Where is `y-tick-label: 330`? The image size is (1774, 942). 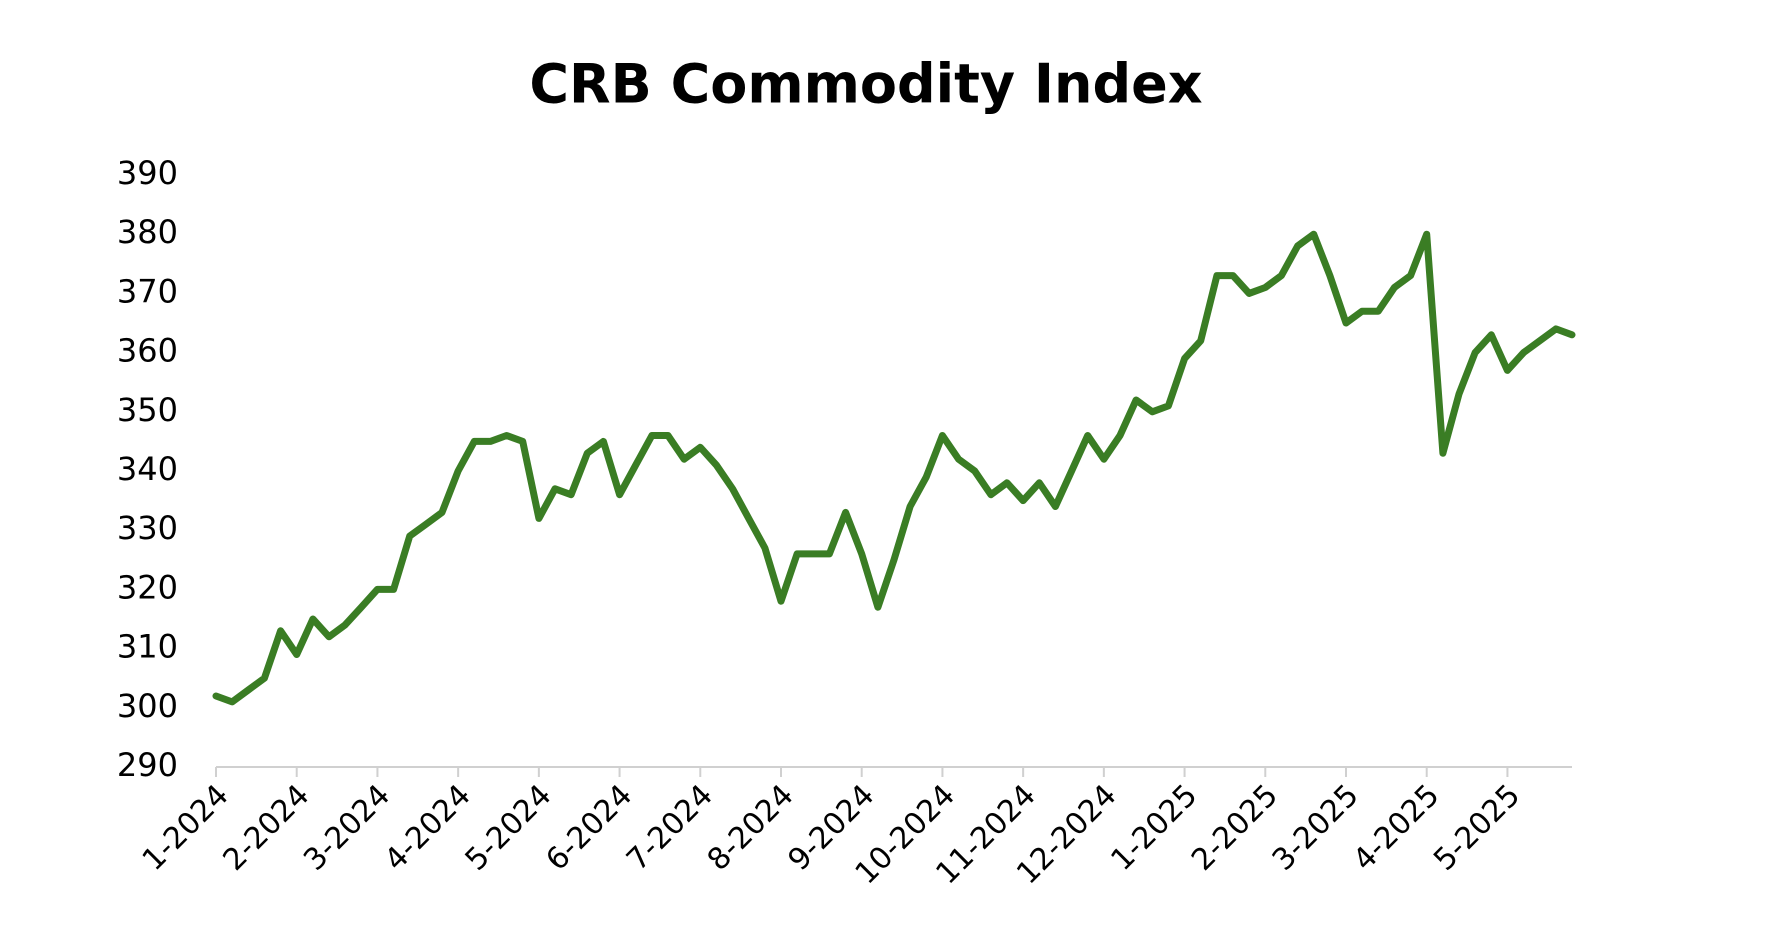 y-tick-label: 330 is located at coordinates (147, 528).